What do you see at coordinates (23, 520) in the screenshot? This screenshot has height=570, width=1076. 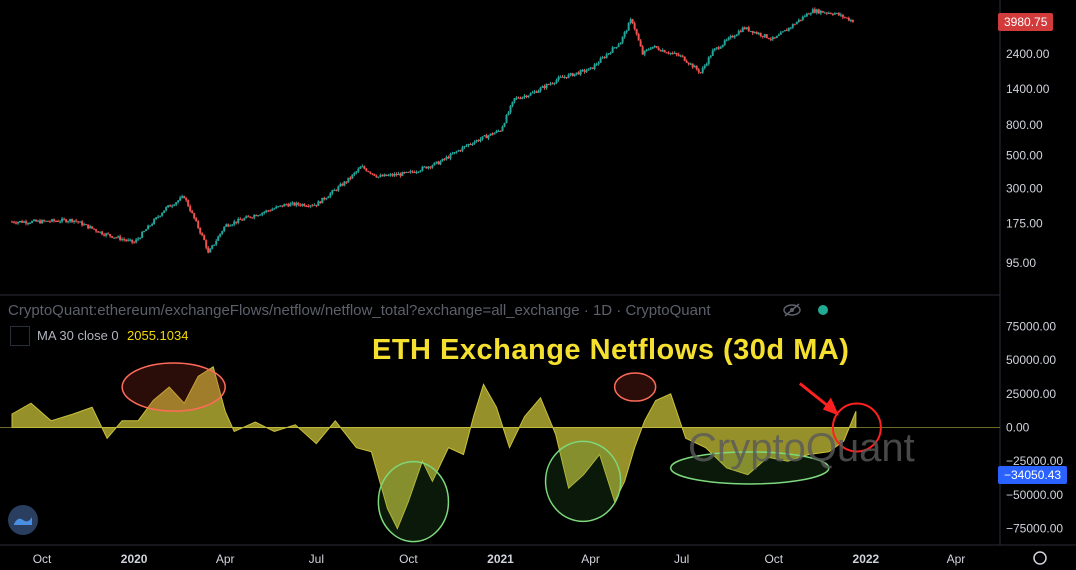 I see `cryptoquant-logo-icon` at bounding box center [23, 520].